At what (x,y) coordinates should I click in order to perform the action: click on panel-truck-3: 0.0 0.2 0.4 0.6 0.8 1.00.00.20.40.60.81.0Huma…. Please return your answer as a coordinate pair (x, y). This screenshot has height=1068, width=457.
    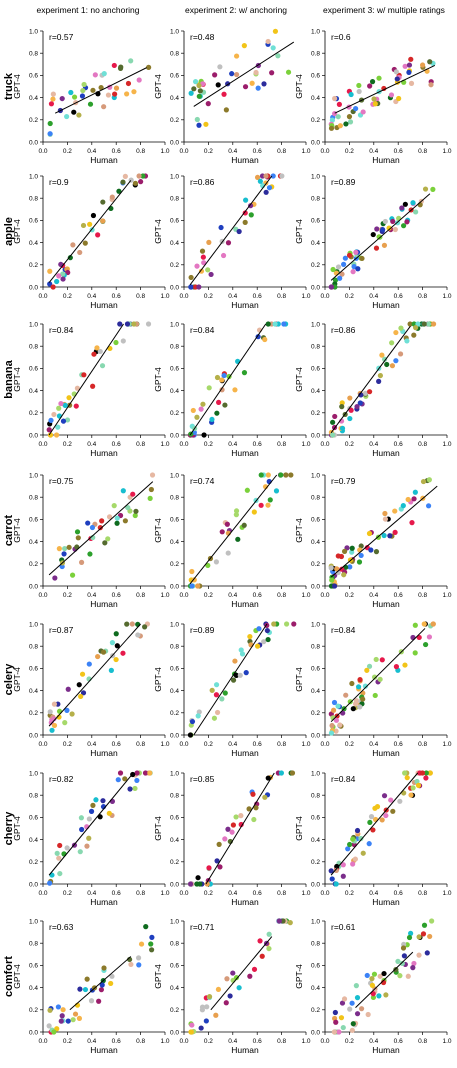
    Looking at the image, I should click on (373, 96).